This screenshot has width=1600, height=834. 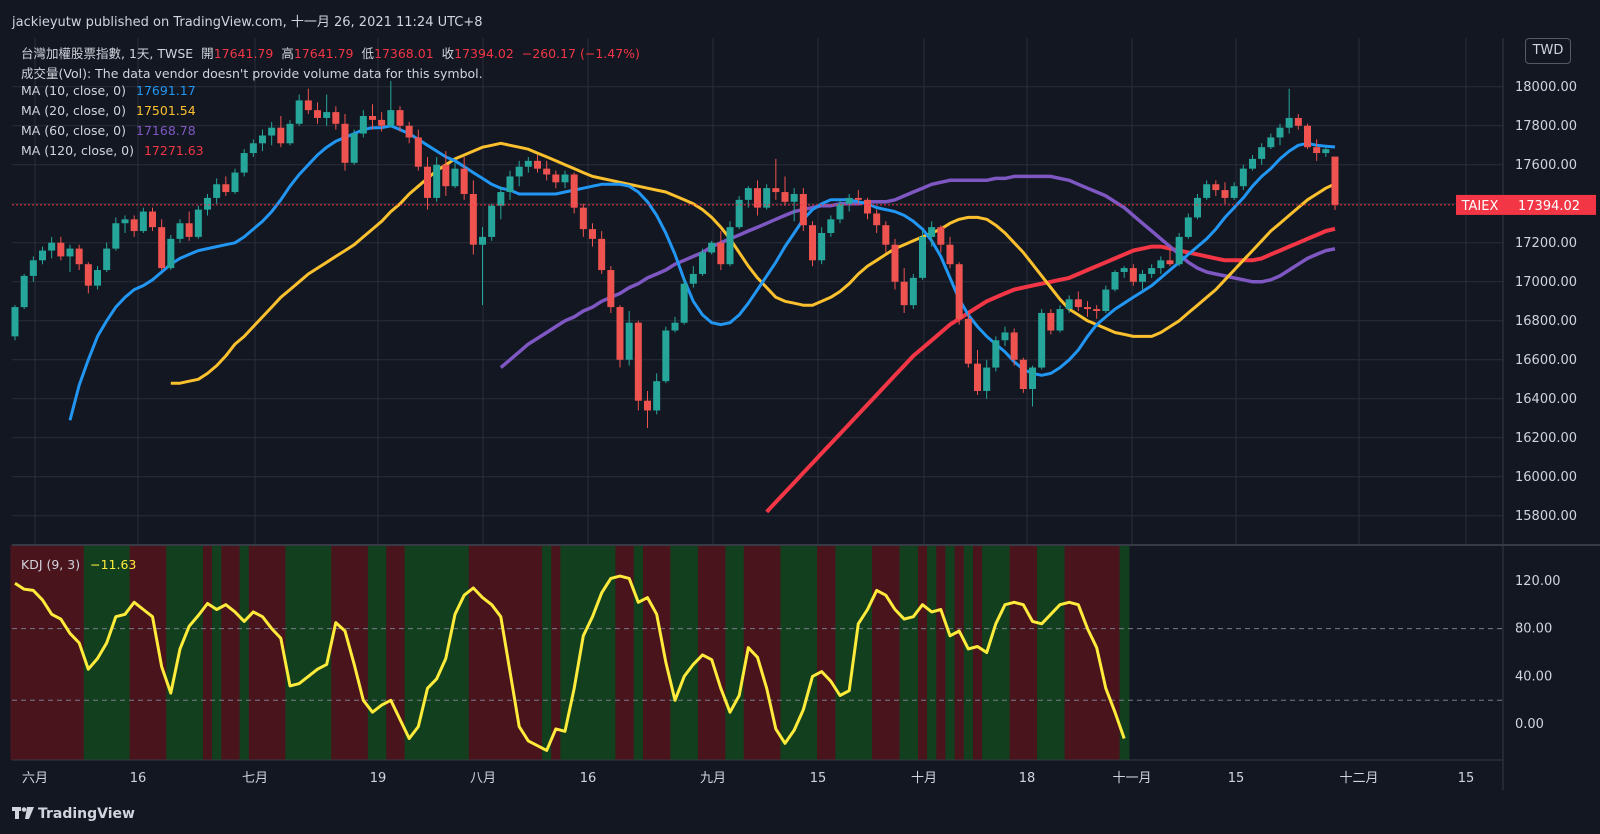 What do you see at coordinates (1131, 778) in the screenshot?
I see `time-tick-label: 十一月` at bounding box center [1131, 778].